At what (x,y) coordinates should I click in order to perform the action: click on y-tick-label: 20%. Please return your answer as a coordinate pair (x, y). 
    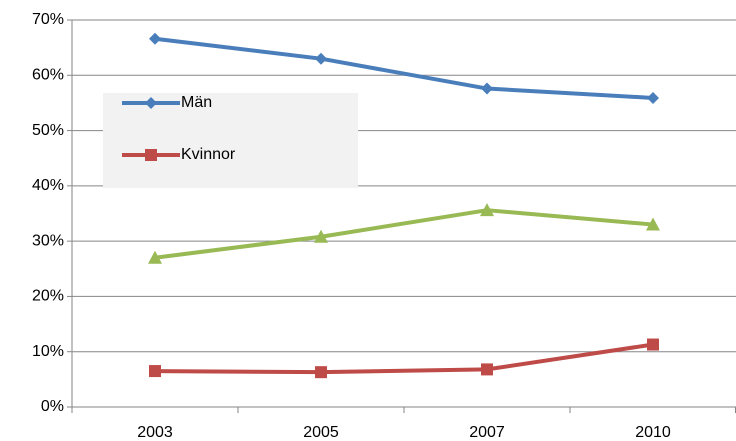
    Looking at the image, I should click on (48, 296).